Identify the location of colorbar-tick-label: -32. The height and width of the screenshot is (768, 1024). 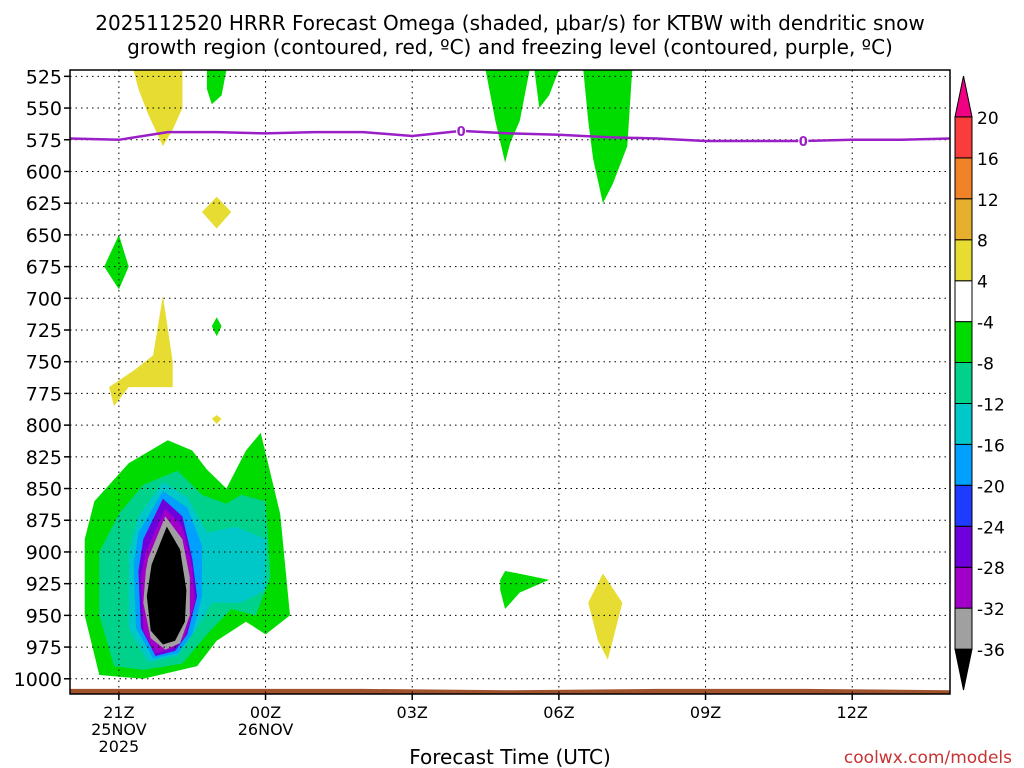
(991, 610).